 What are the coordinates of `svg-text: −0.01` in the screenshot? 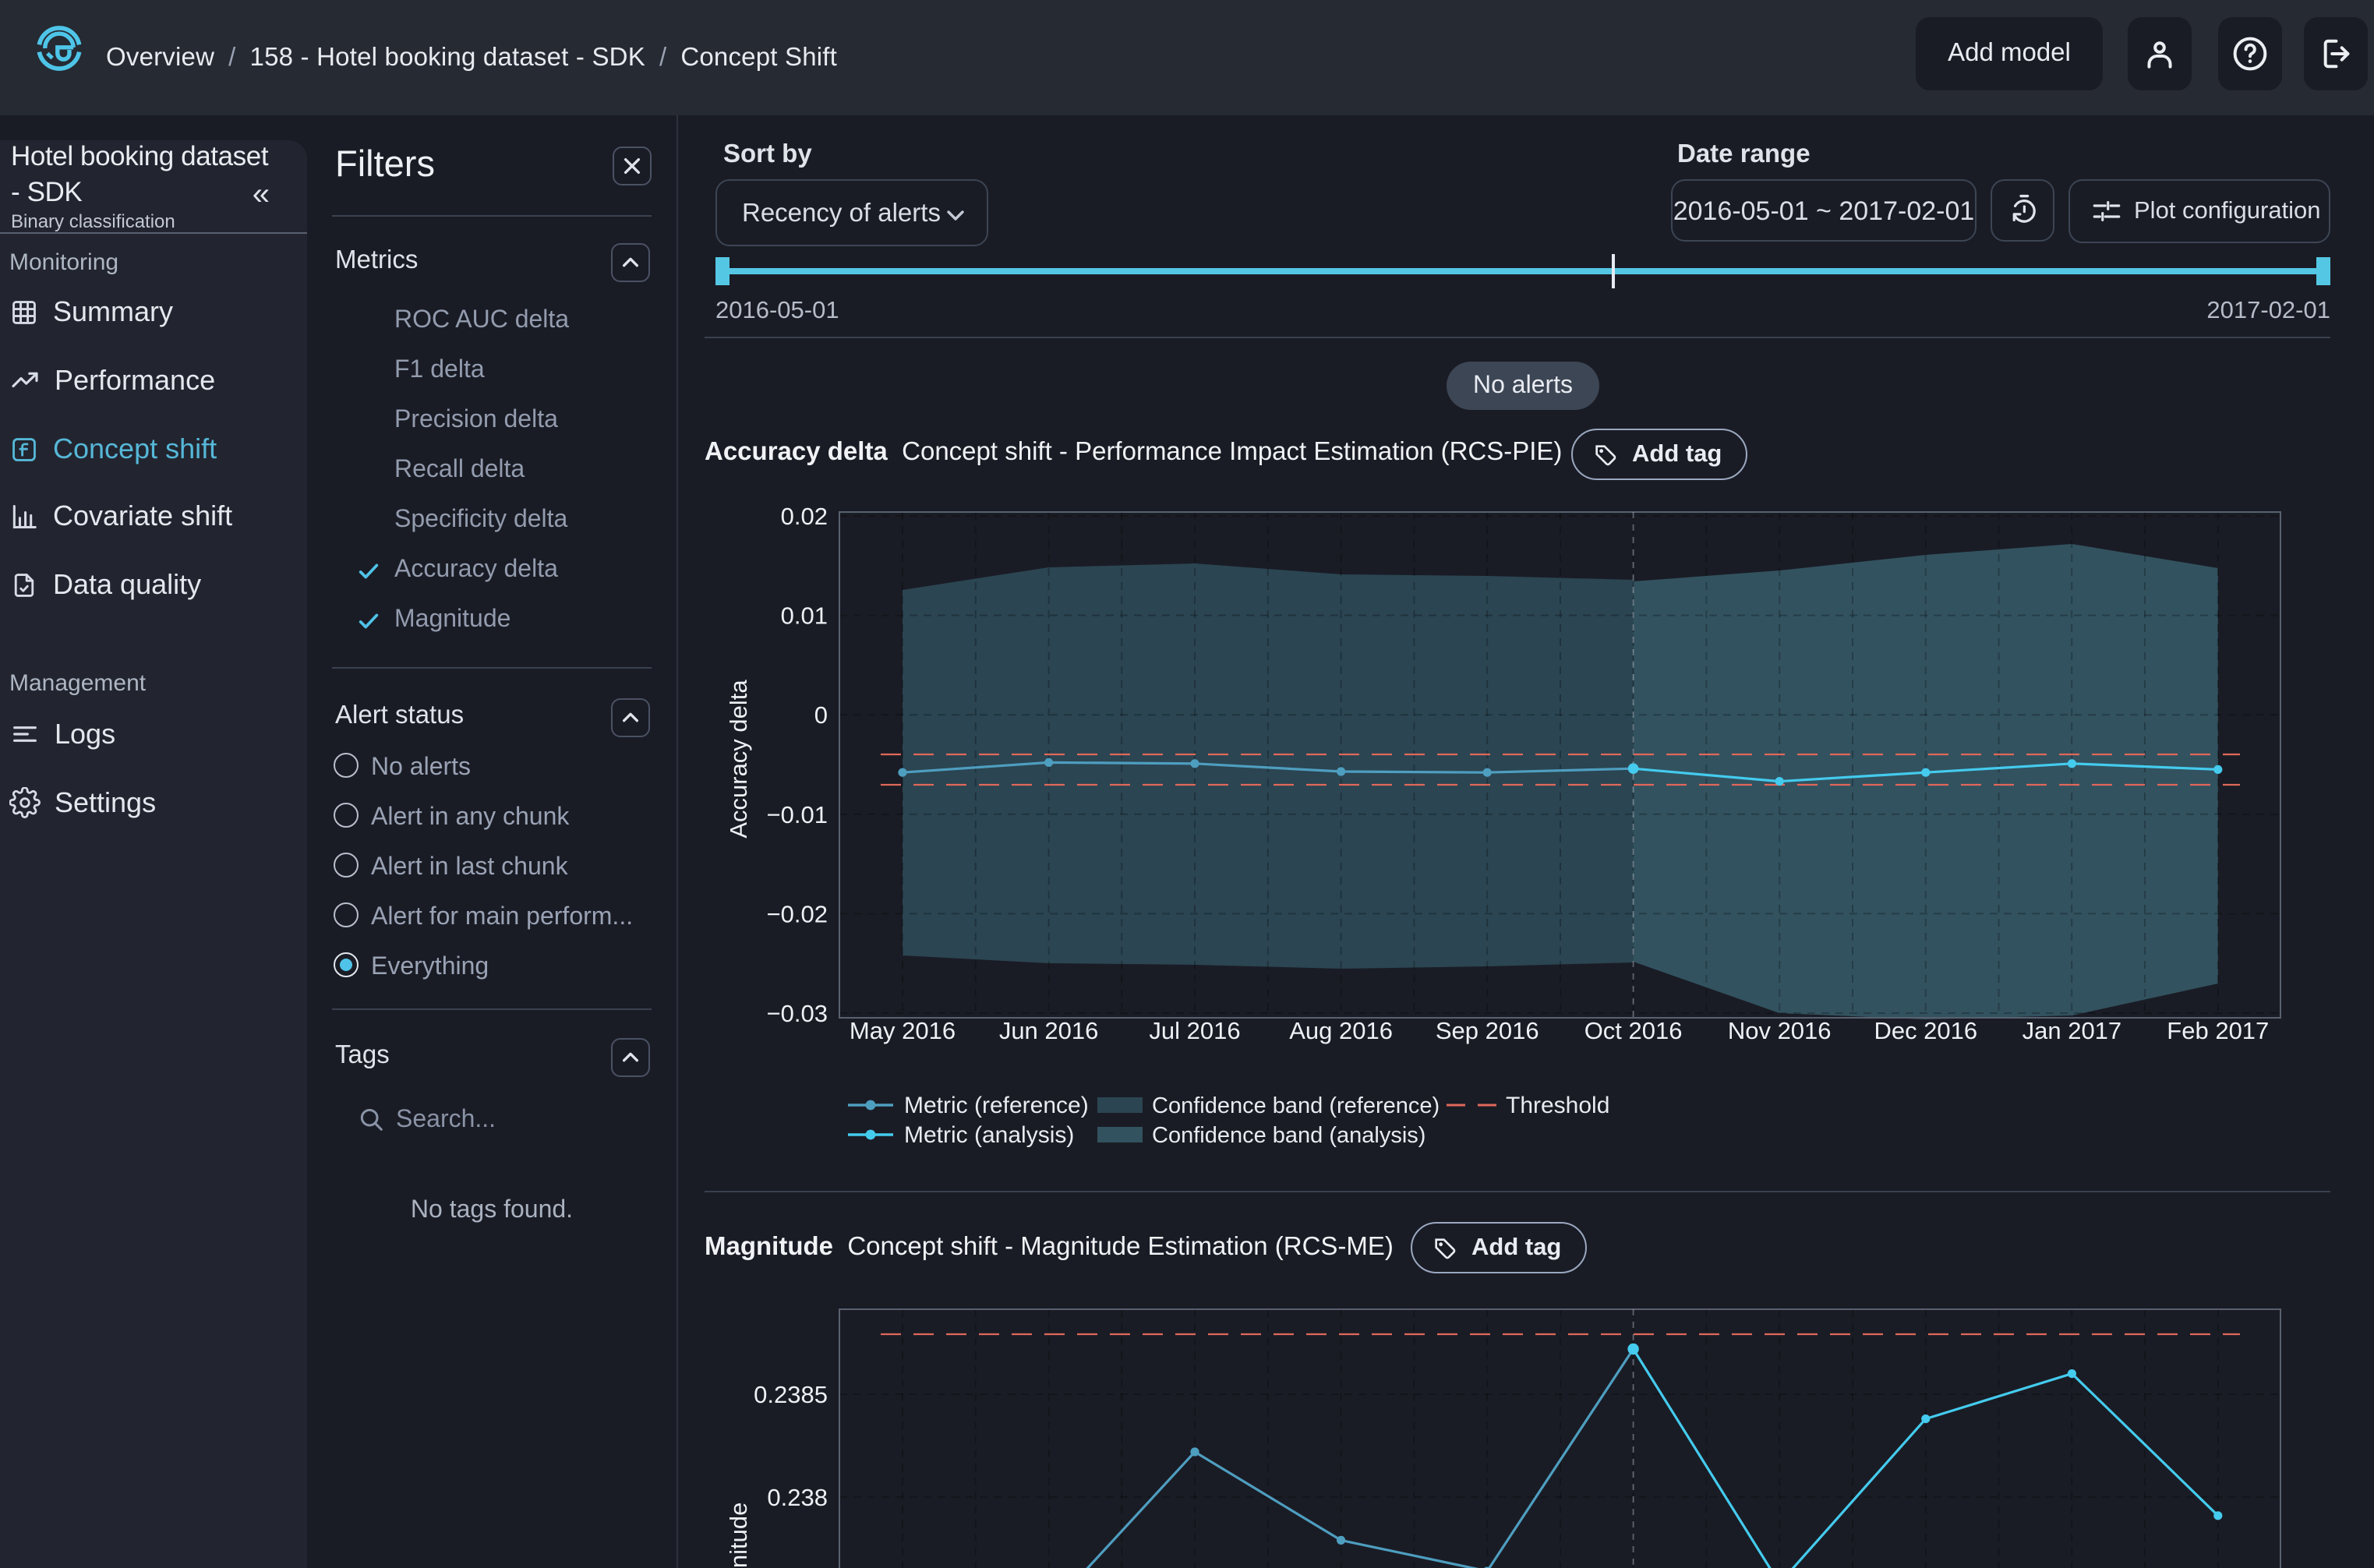 It's located at (798, 814).